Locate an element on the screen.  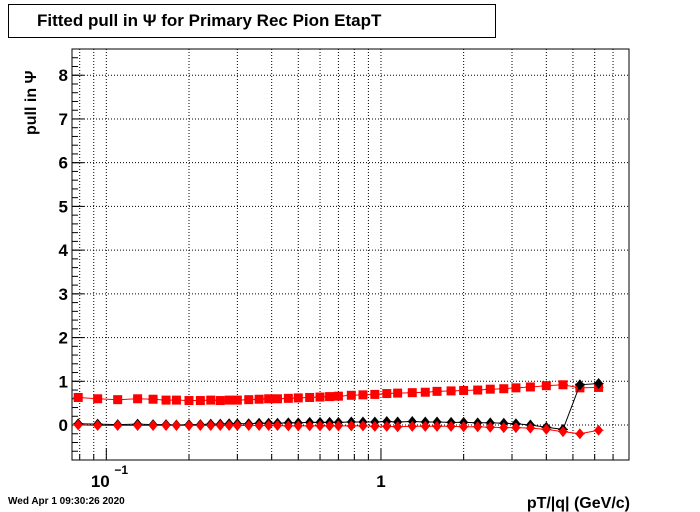
y-tick-label: 4 is located at coordinates (64, 250).